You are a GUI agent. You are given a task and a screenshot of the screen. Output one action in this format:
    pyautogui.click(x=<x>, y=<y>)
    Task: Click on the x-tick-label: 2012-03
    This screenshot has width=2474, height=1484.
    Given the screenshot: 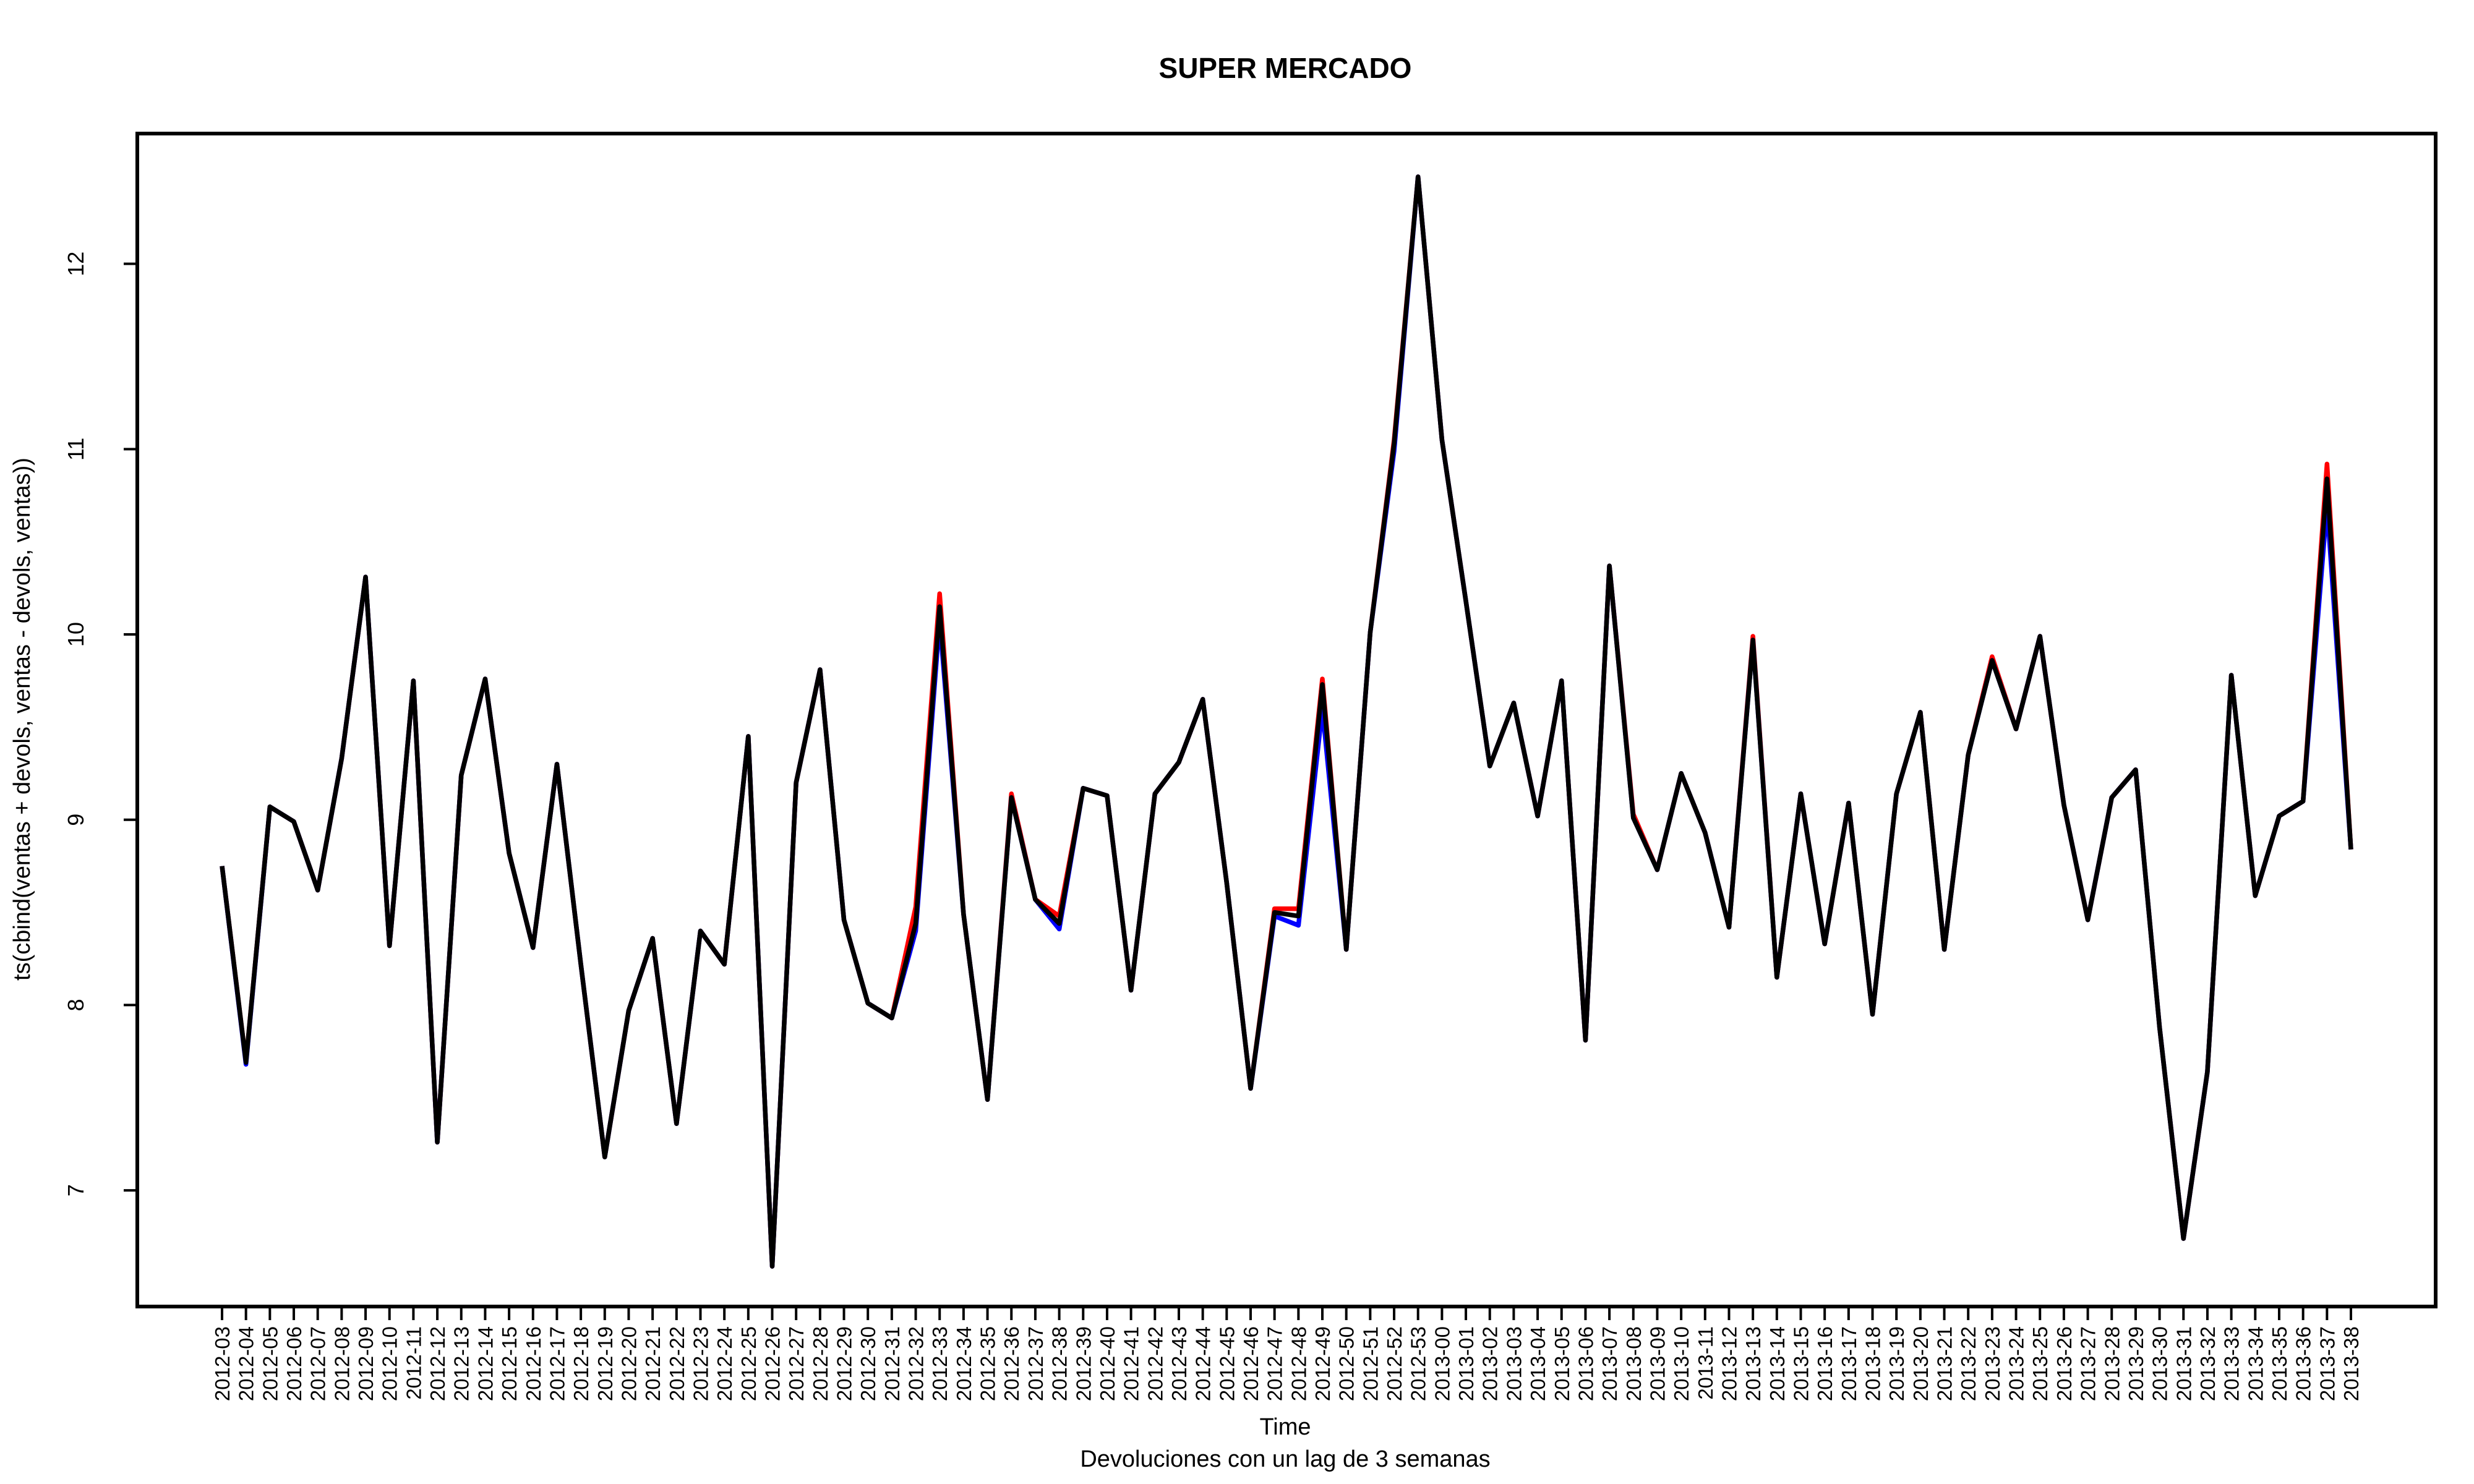 What is the action you would take?
    pyautogui.click(x=222, y=1363)
    